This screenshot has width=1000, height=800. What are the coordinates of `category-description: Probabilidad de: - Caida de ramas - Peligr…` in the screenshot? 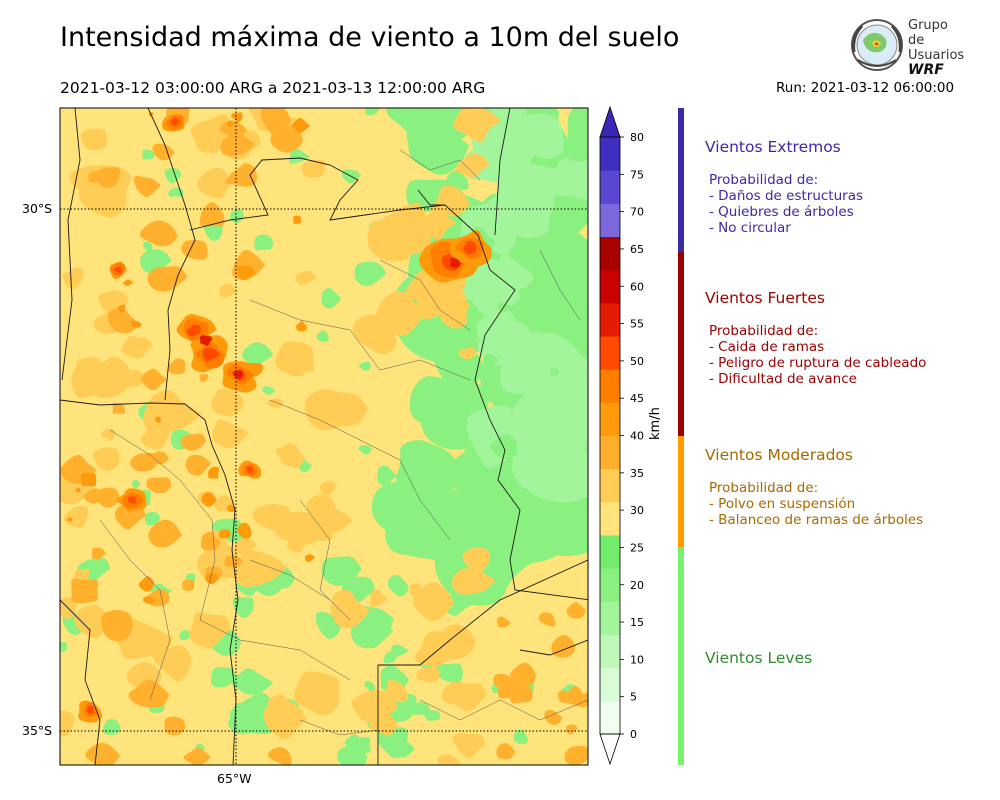 It's located at (817, 355).